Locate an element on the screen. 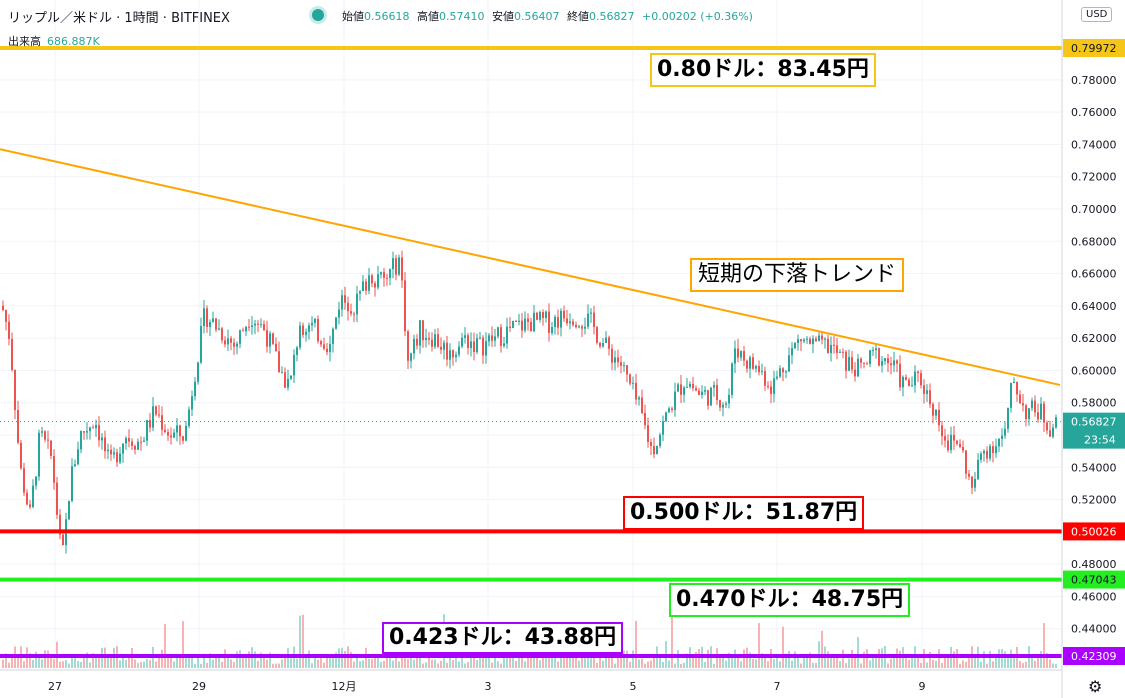 Image resolution: width=1125 pixels, height=698 pixels. gear-icon: ⚙ is located at coordinates (1095, 686).